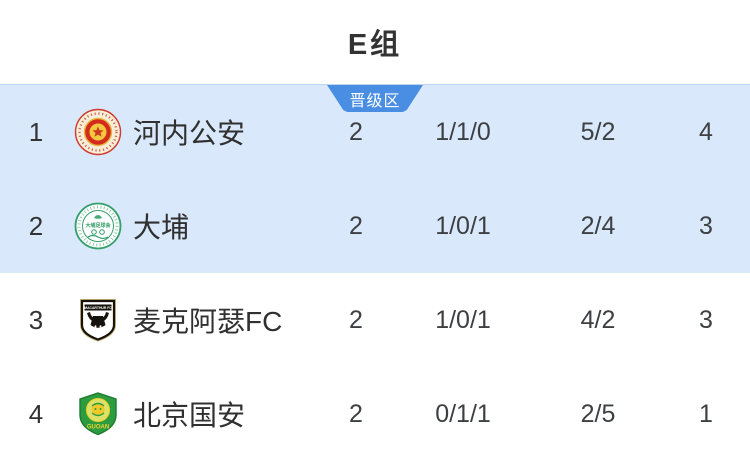 Image resolution: width=750 pixels, height=461 pixels. Describe the element at coordinates (598, 413) in the screenshot. I see `goals-for-against: 2/5` at that location.